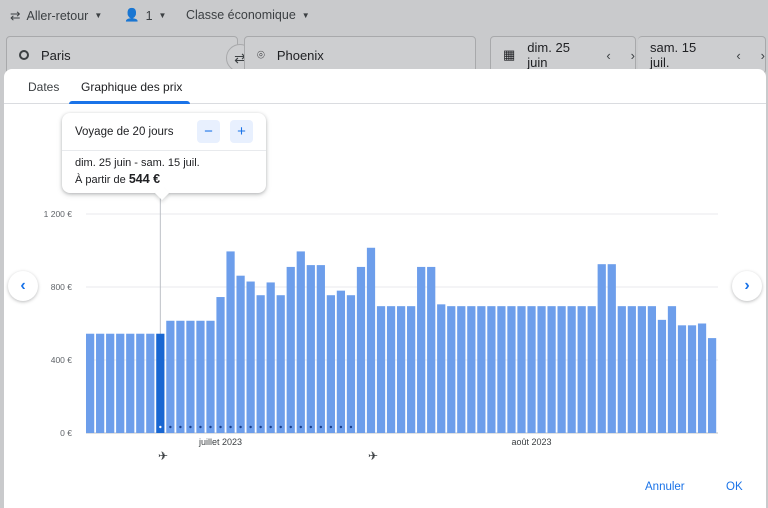 The width and height of the screenshot is (768, 508). I want to click on y-tick-label: 1 200 €, so click(58, 214).